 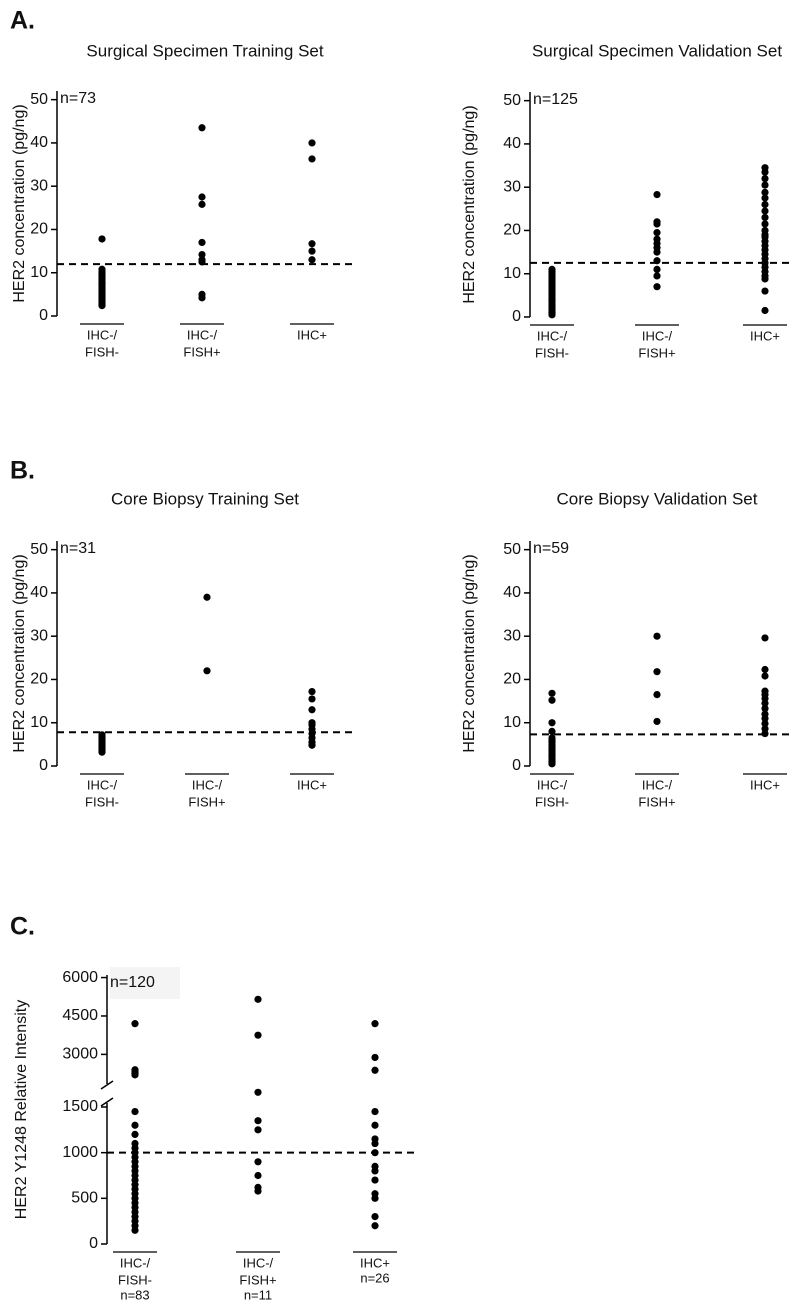 What do you see at coordinates (657, 498) in the screenshot?
I see `chart-title: Core Biopsy Validation Set` at bounding box center [657, 498].